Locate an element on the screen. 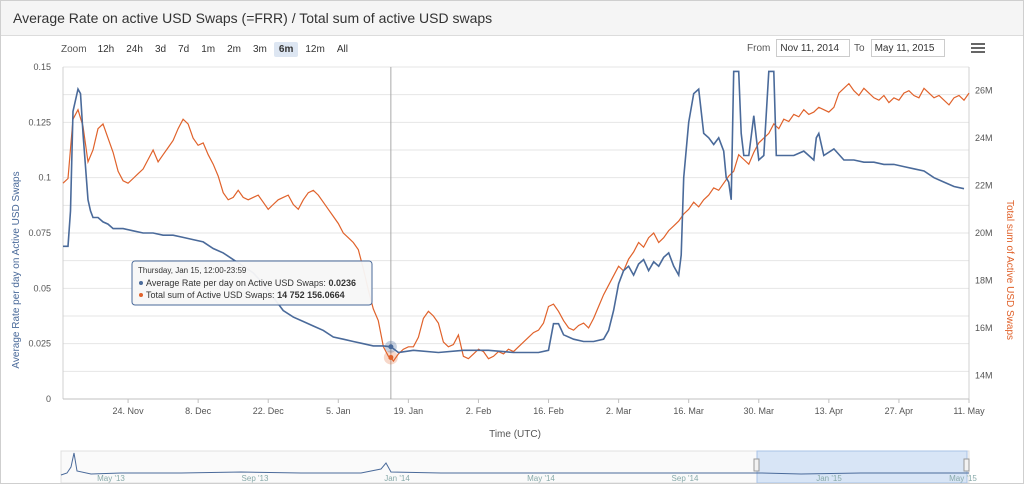 The height and width of the screenshot is (484, 1024). x-tick-label: 16. Mar is located at coordinates (688, 411).